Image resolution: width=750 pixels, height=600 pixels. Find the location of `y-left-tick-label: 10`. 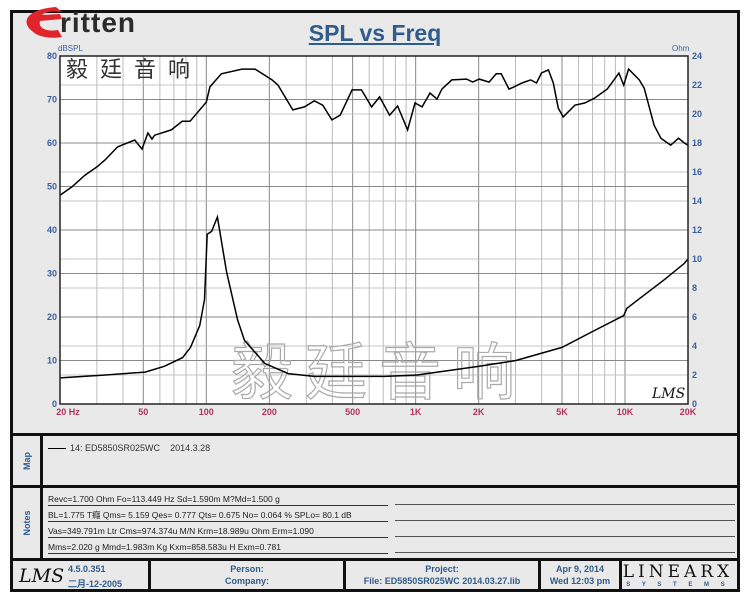

y-left-tick-label: 10 is located at coordinates (52, 361).